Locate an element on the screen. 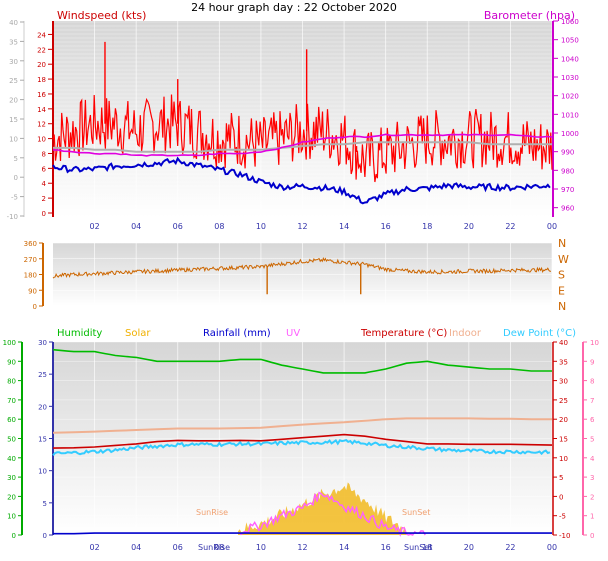 The height and width of the screenshot is (561, 608). barometer-tick-label: 1010 is located at coordinates (570, 115).